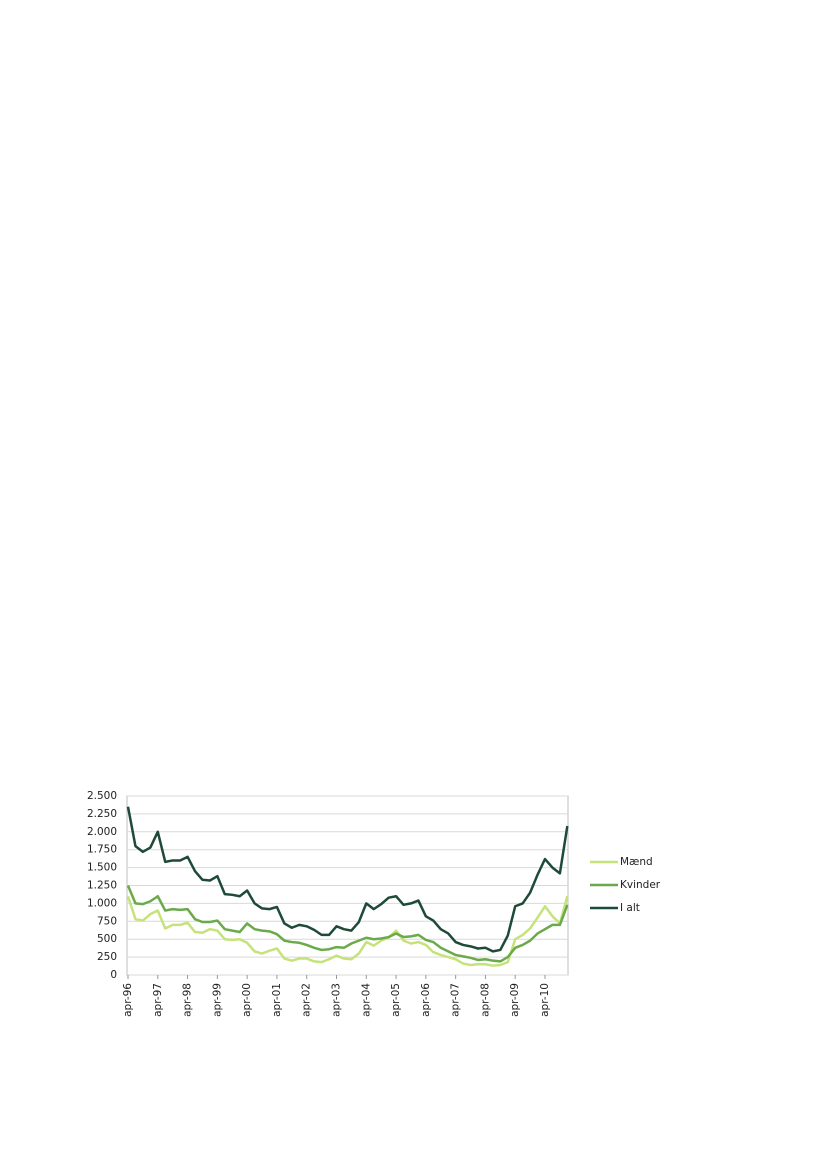 The width and height of the screenshot is (827, 1169). I want to click on x-tick-label: apr-00, so click(247, 1000).